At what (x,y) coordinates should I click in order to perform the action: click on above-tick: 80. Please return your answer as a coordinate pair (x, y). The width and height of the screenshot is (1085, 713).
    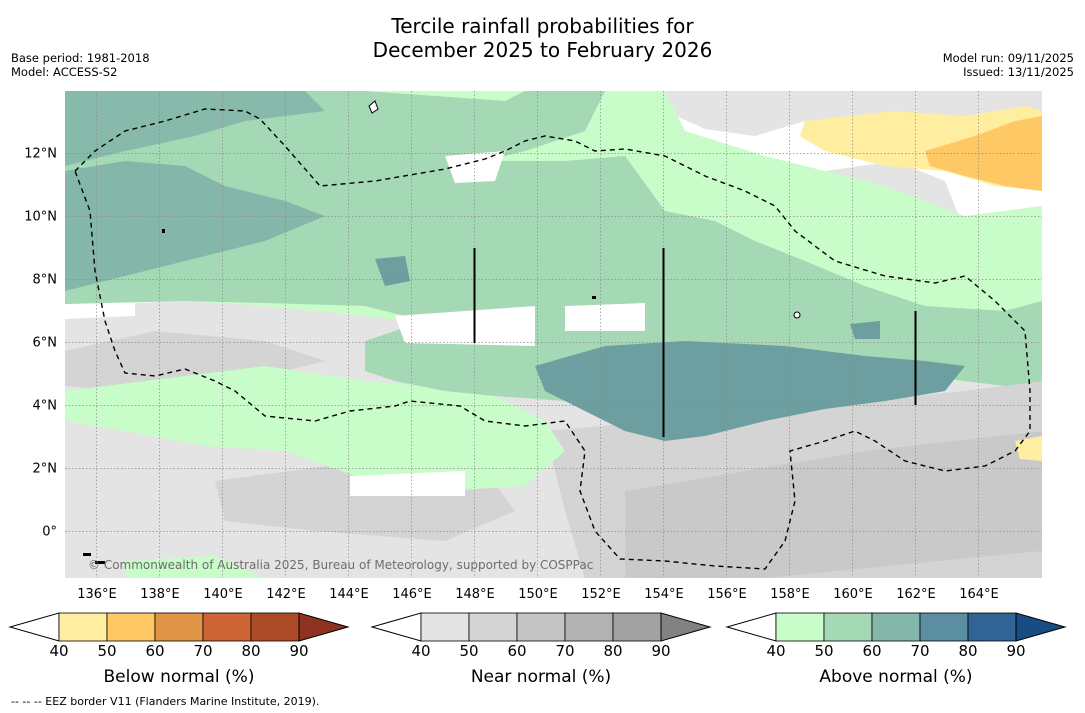
    Looking at the image, I should click on (968, 651).